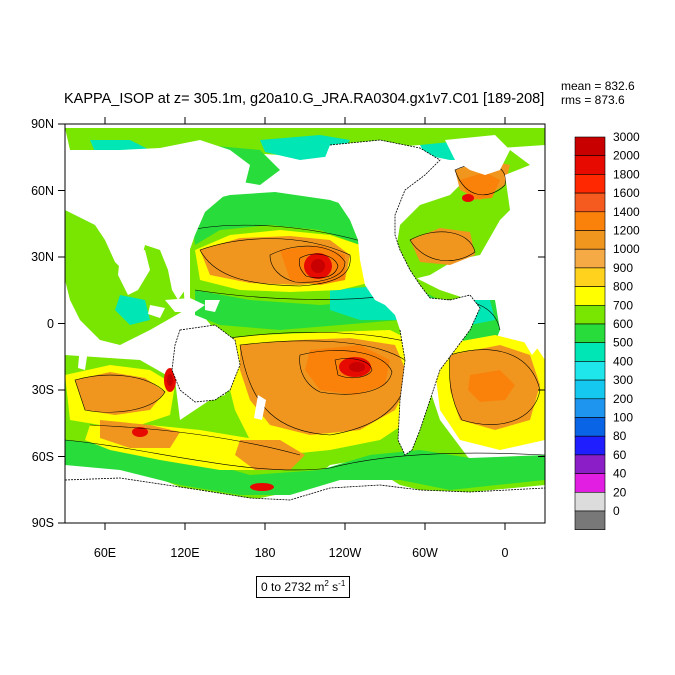 Image resolution: width=675 pixels, height=675 pixels. I want to click on rms-label: rms = 873.6, so click(593, 100).